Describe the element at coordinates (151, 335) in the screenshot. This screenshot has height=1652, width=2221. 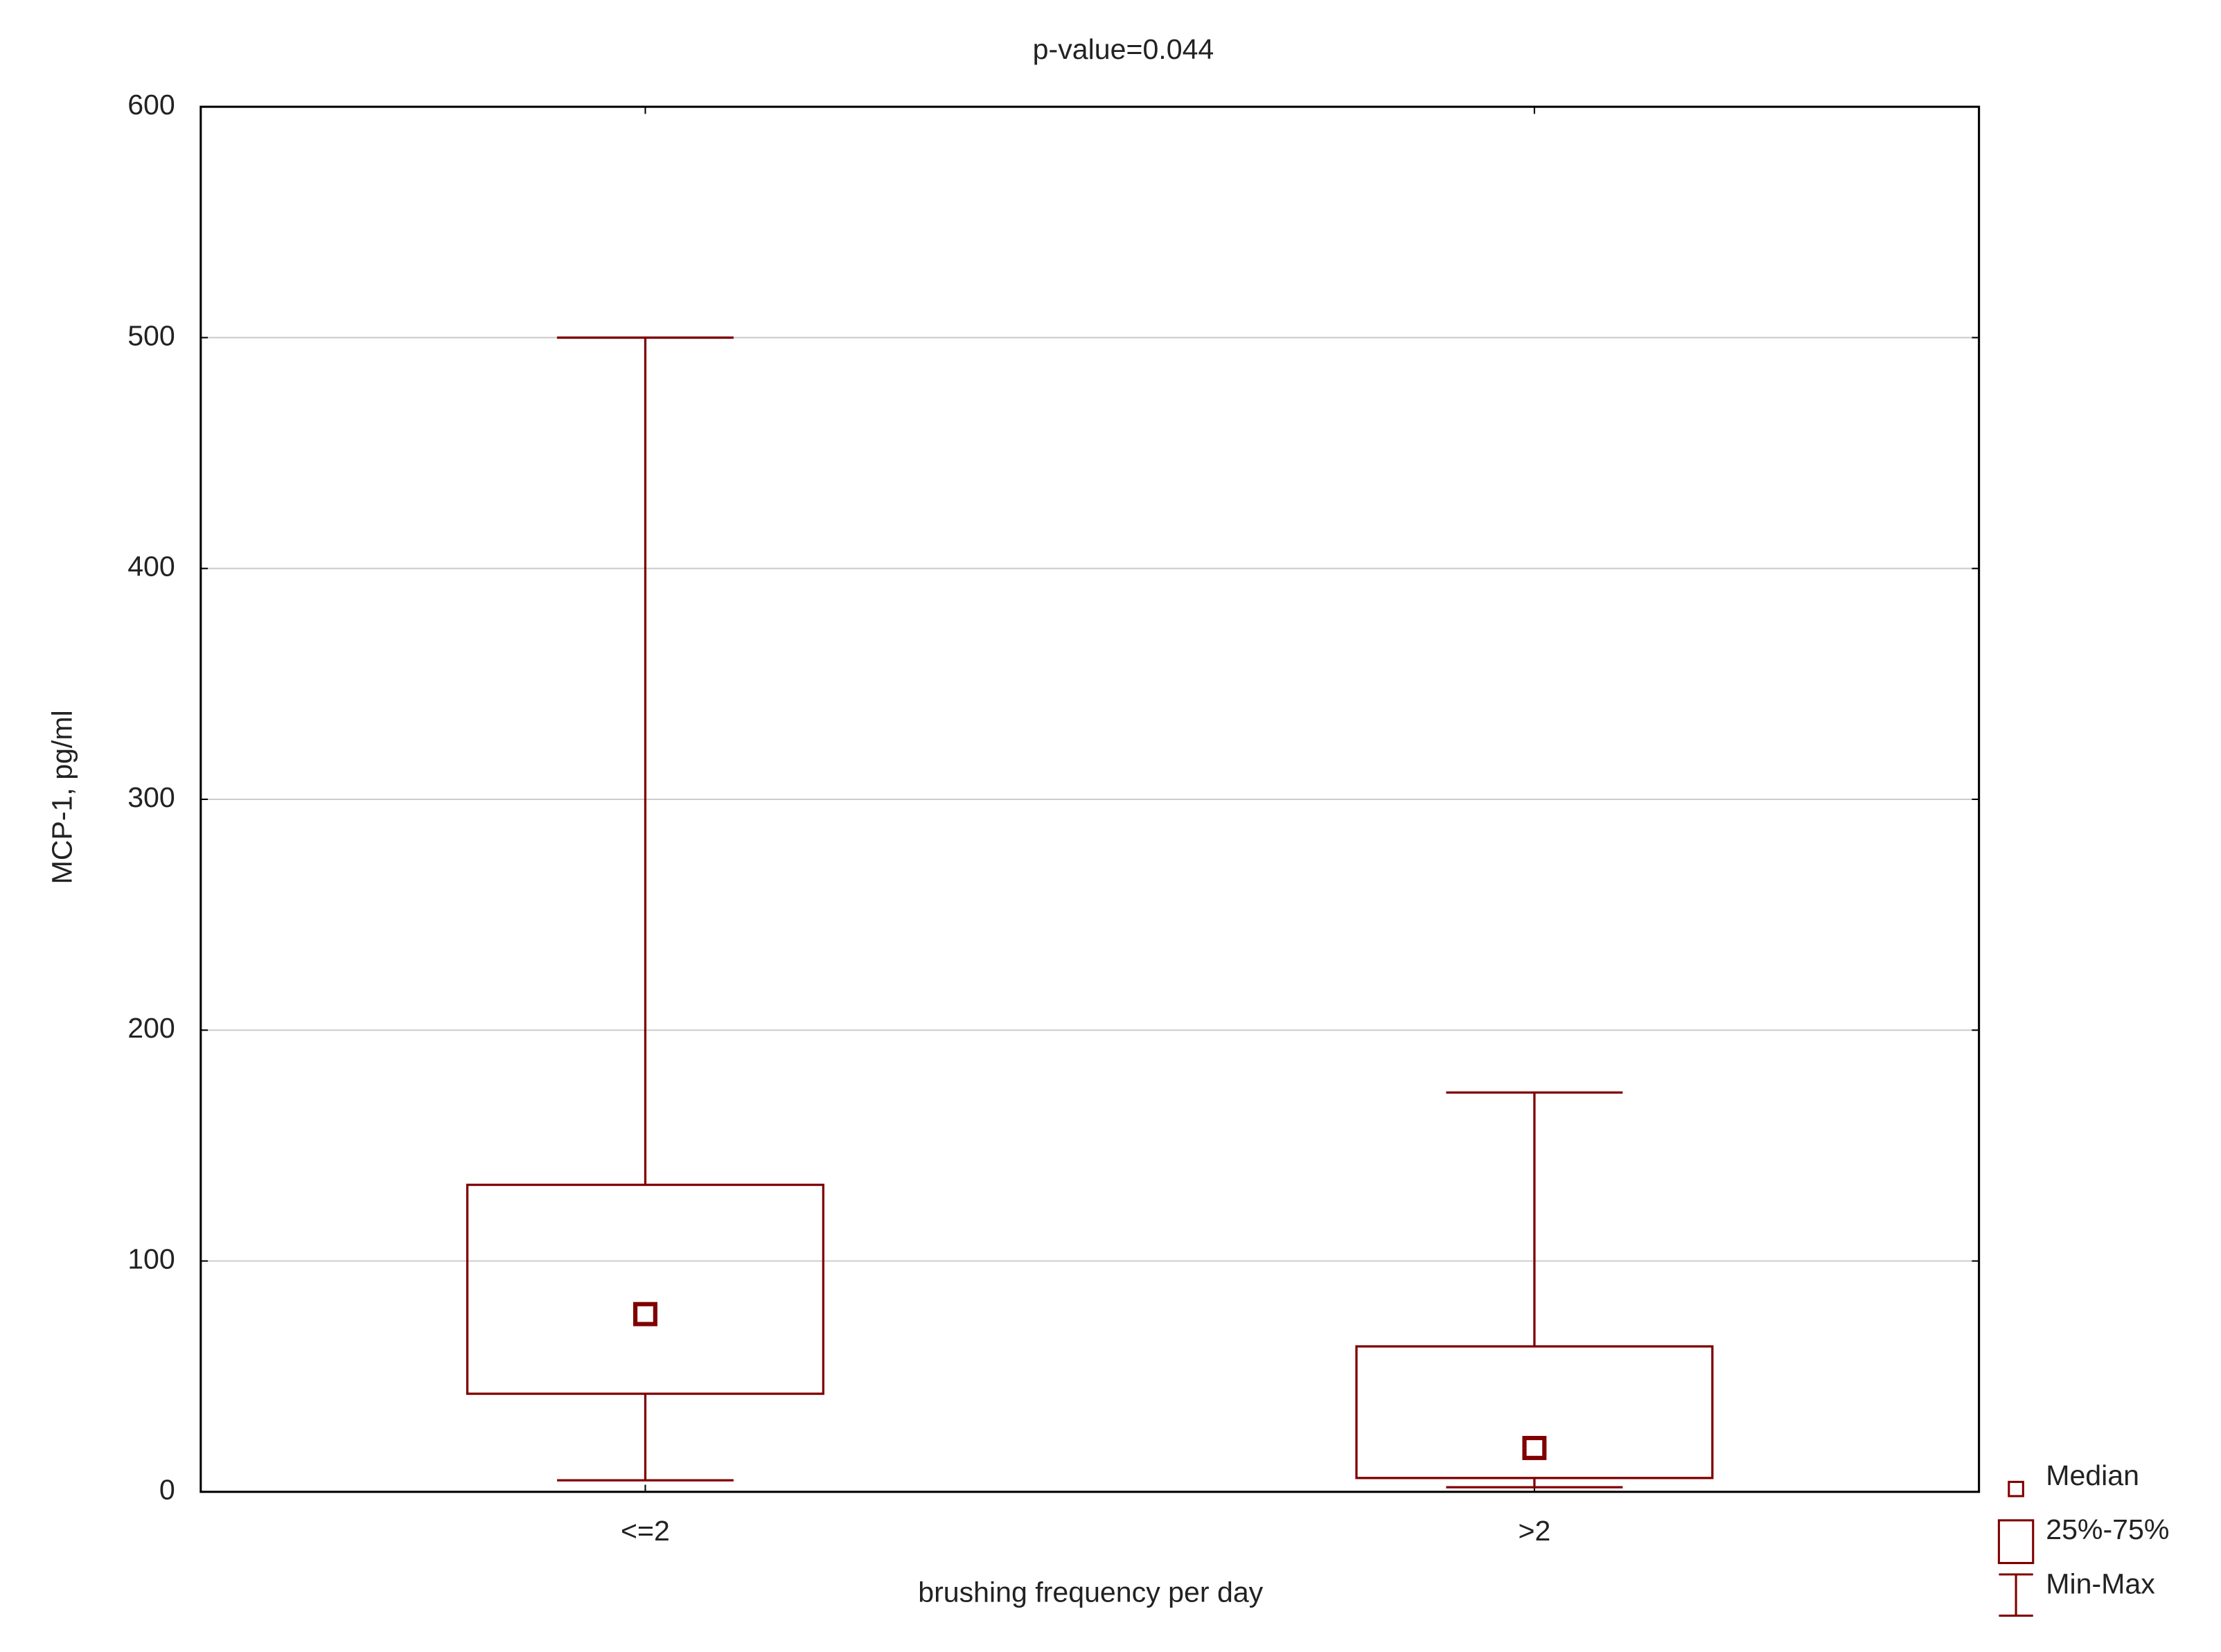
I see `y-tick-label: 500` at that location.